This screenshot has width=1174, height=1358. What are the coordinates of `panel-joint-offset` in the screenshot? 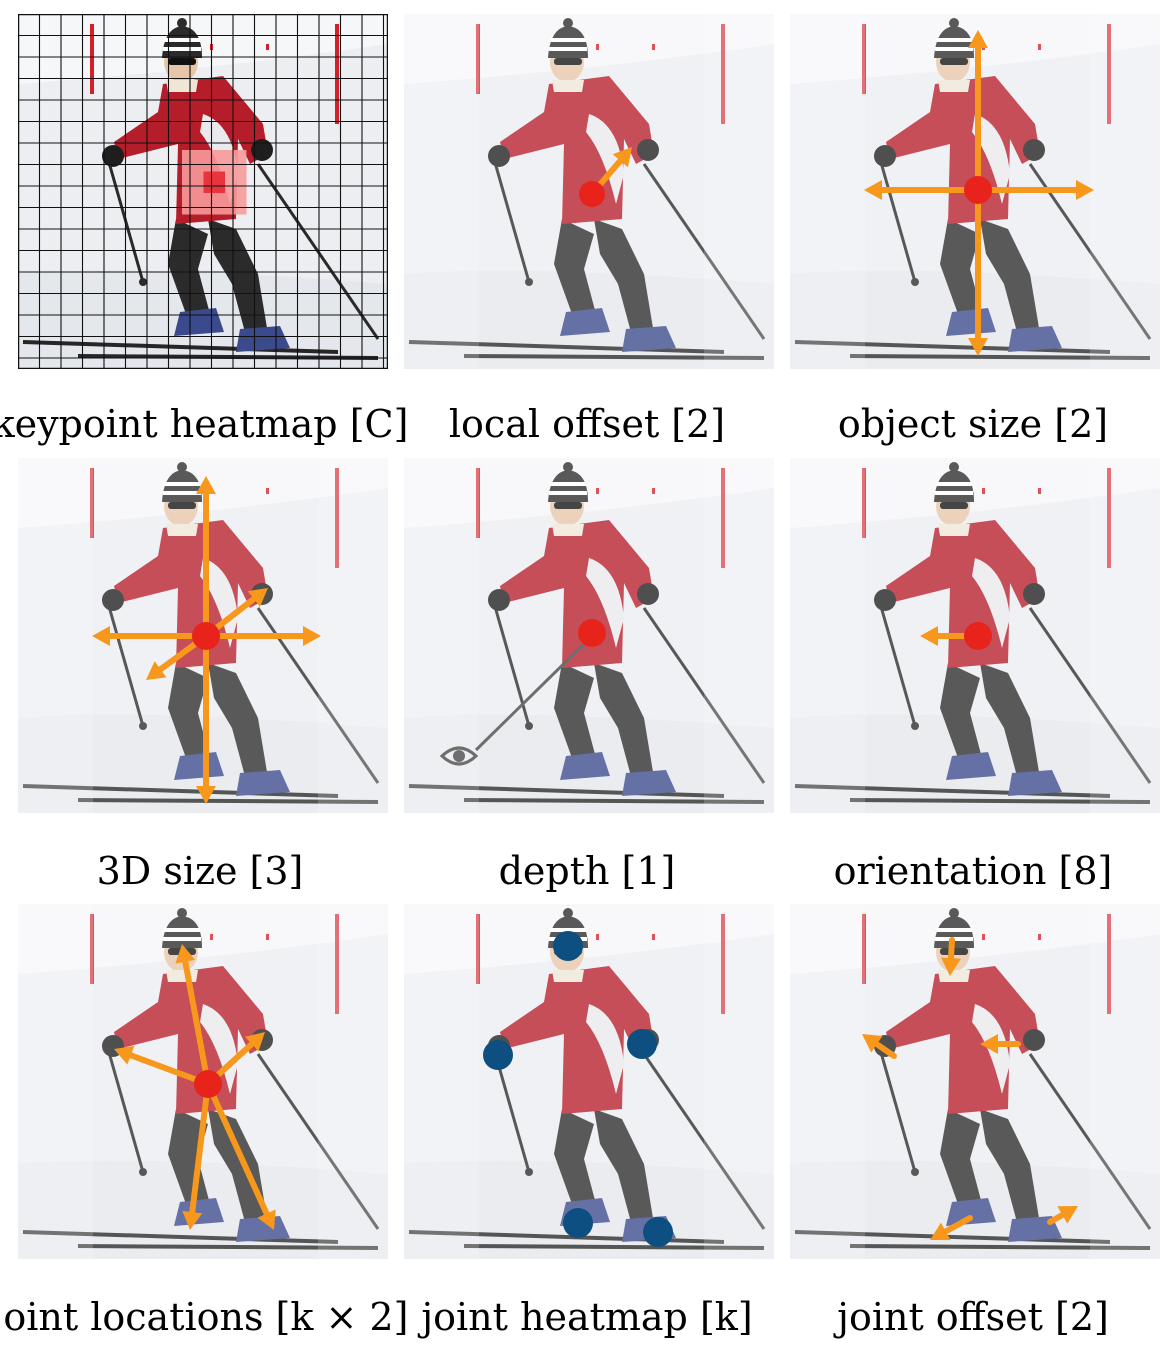 It's located at (975, 1081).